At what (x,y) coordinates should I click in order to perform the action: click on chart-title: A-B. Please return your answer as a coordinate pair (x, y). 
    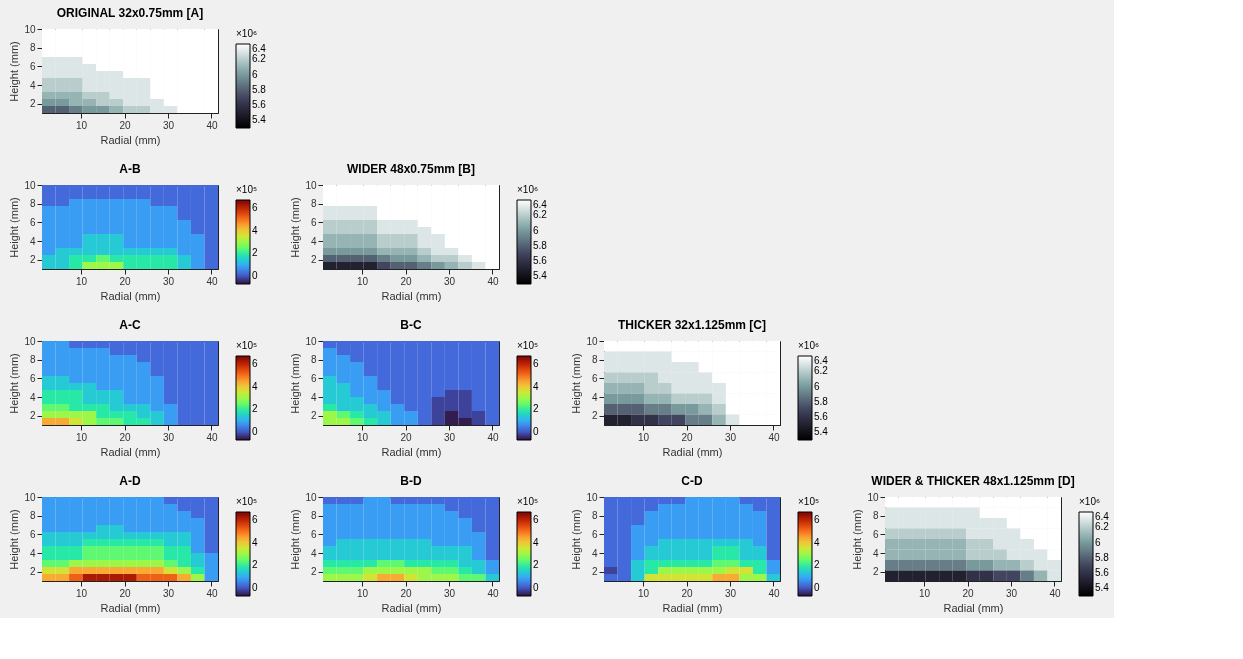
    Looking at the image, I should click on (130, 169).